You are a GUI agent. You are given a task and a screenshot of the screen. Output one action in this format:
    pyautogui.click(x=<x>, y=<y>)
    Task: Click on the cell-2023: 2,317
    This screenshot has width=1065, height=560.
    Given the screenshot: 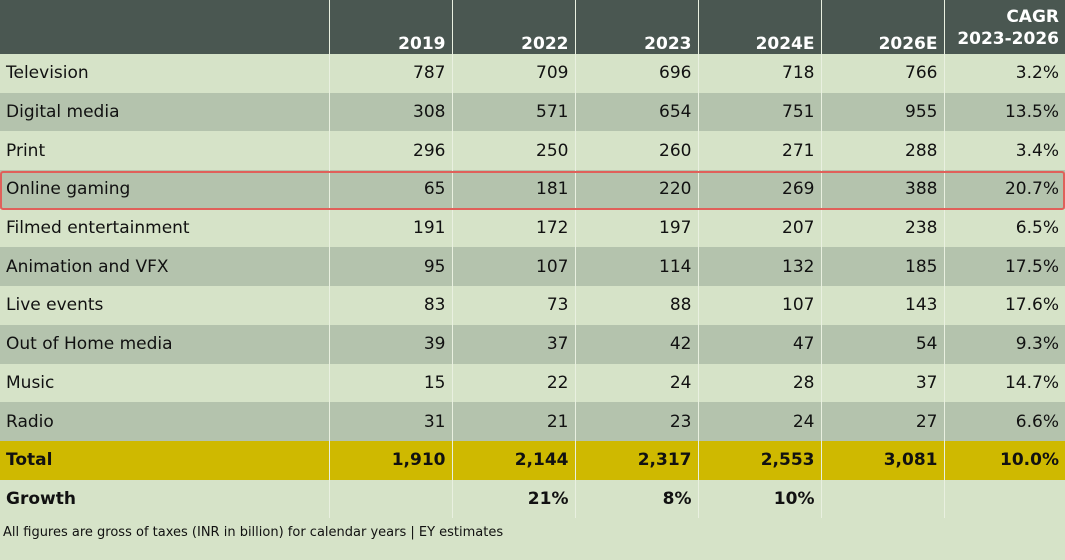 What is the action you would take?
    pyautogui.click(x=637, y=460)
    